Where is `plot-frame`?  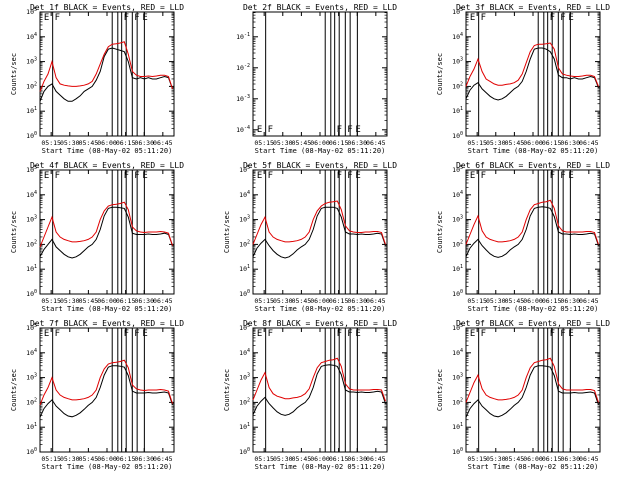 plot-frame is located at coordinates (107, 74).